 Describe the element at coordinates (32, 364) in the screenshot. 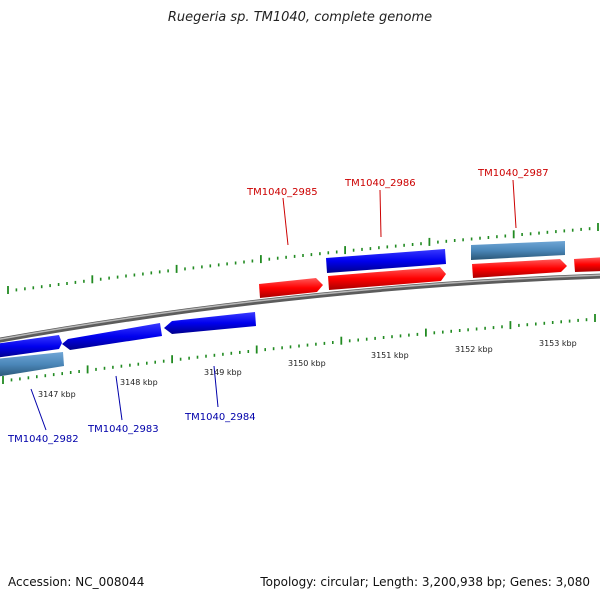

I see `feature-block-left` at that location.